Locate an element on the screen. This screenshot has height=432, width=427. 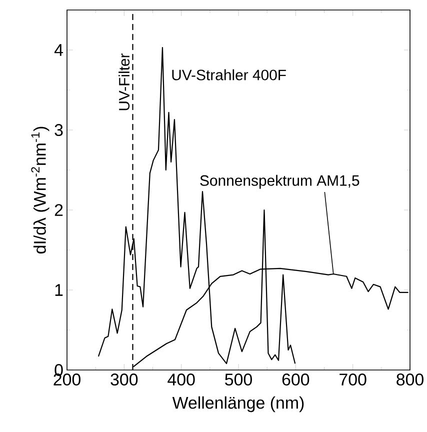
y-tick-label: 1 is located at coordinates (59, 290).